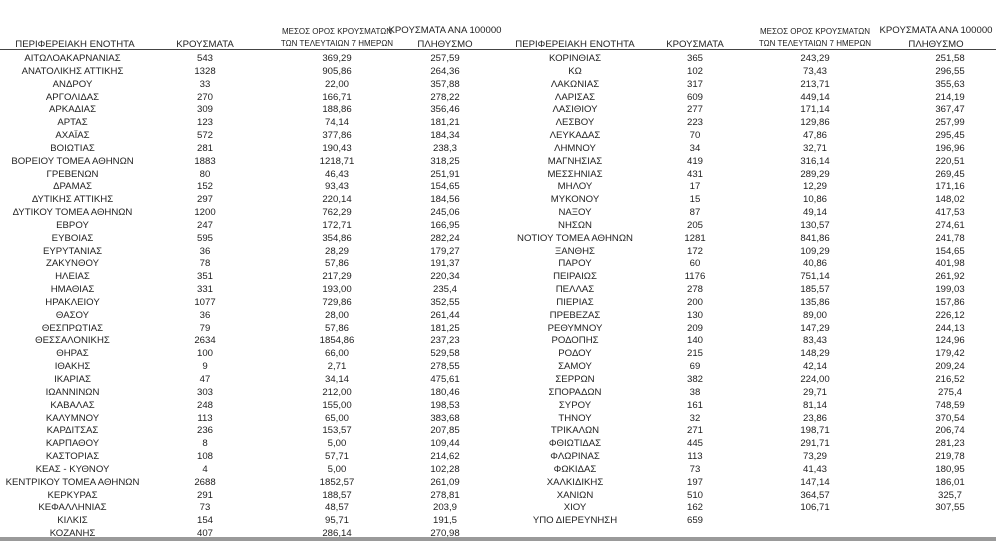 The height and width of the screenshot is (541, 1000). What do you see at coordinates (695, 457) in the screenshot?
I see `cases-value: 113` at bounding box center [695, 457].